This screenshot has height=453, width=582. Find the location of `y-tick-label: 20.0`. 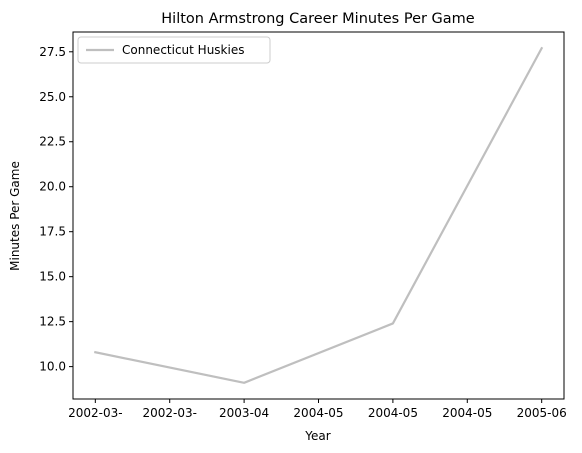

y-tick-label: 20.0 is located at coordinates (52, 187).